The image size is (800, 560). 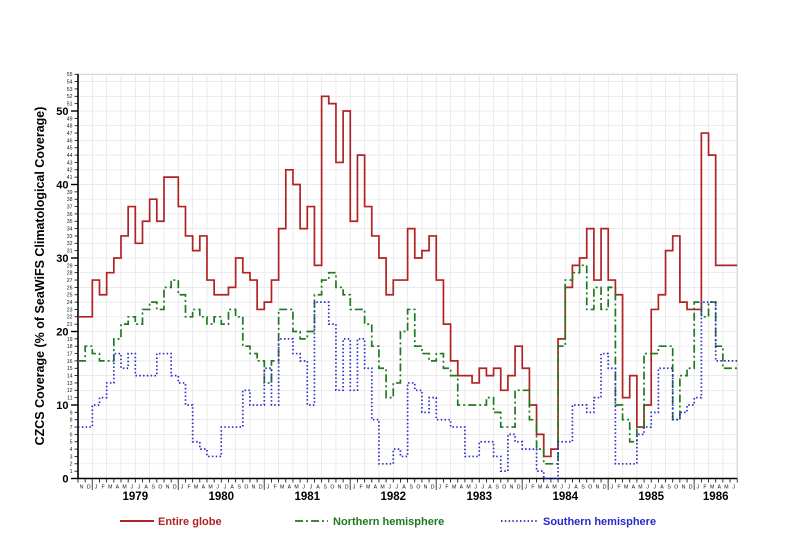 What do you see at coordinates (71, 435) in the screenshot?
I see `y-tick-label: 6` at bounding box center [71, 435].